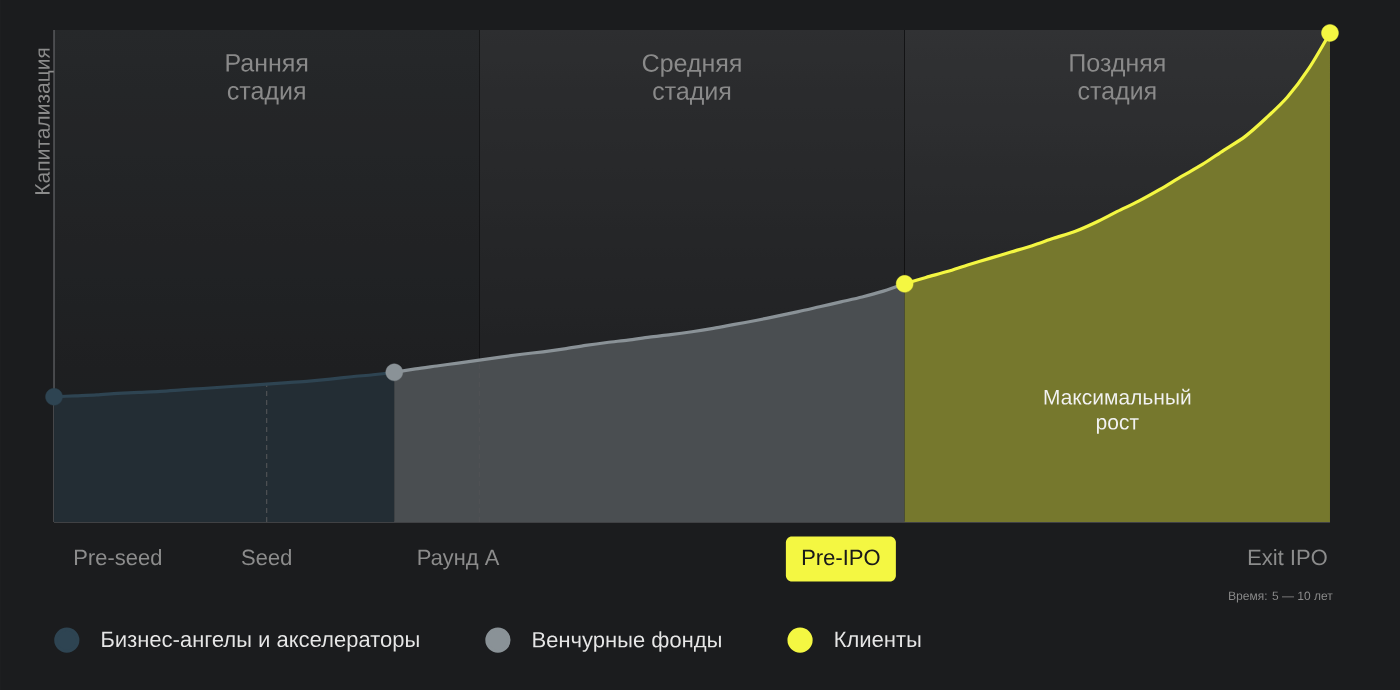 This screenshot has height=690, width=1400. I want to click on legend-label: Клиенты, so click(878, 639).